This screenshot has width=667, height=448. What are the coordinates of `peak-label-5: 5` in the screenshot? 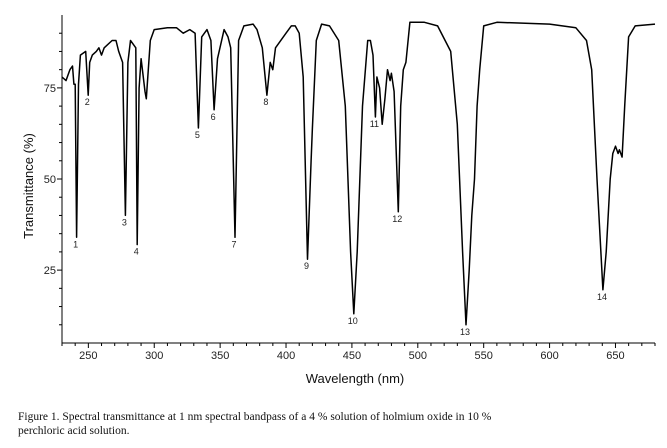 It's located at (197, 135).